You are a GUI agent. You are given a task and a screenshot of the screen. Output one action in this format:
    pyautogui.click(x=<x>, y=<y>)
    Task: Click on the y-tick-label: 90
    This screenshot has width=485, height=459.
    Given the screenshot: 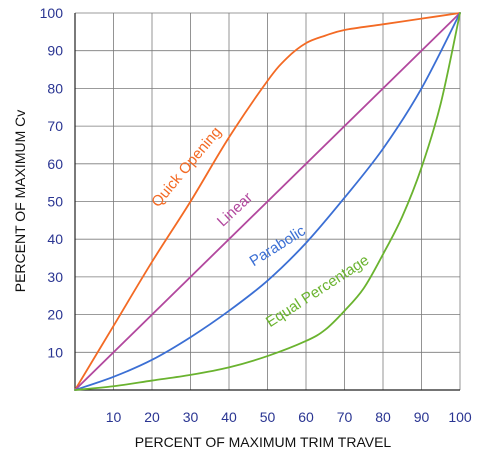 What is the action you would take?
    pyautogui.click(x=55, y=51)
    